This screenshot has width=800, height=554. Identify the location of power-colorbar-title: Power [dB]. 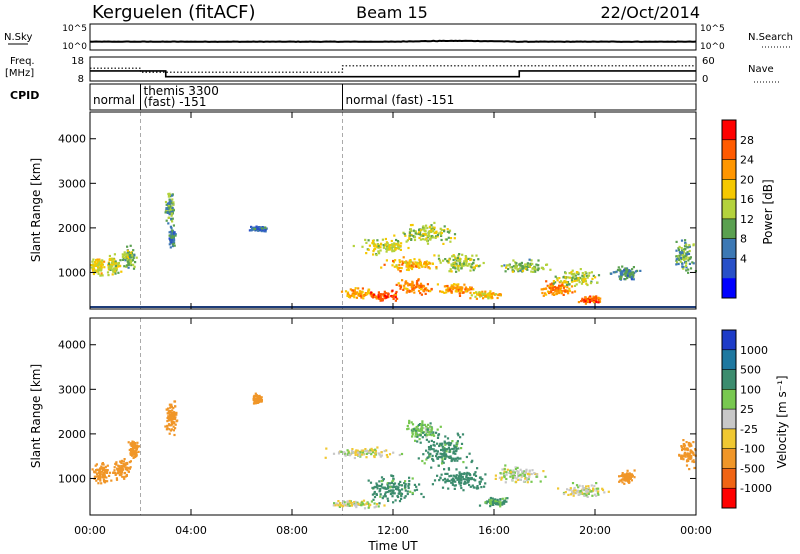
(768, 211).